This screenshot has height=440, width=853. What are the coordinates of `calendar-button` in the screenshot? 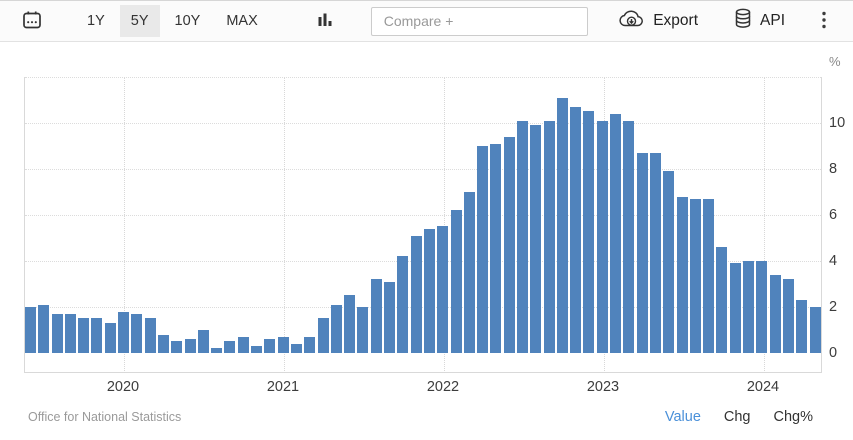 It's located at (32, 21).